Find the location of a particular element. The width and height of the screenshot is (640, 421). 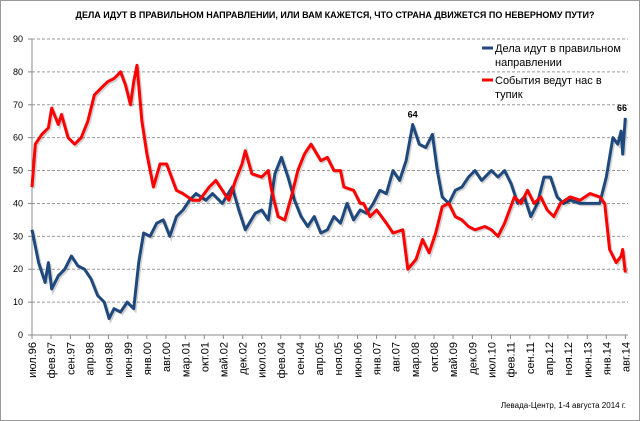

x-tick-label: сен.04 is located at coordinates (301, 358).